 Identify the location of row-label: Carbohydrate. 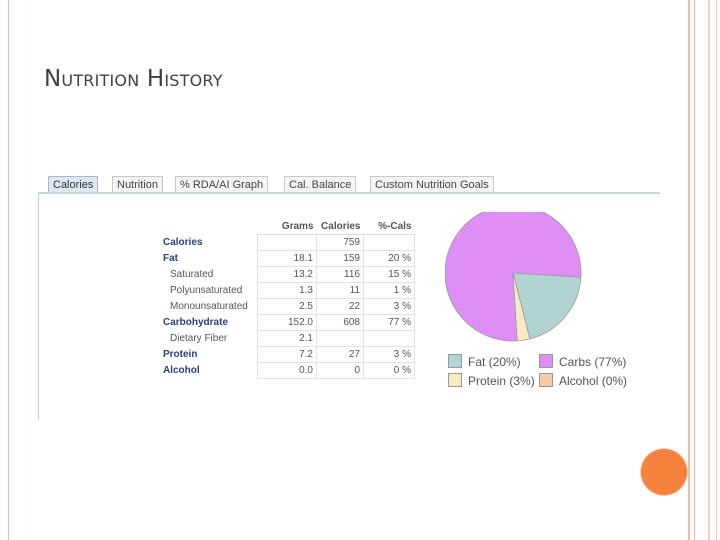
(196, 322).